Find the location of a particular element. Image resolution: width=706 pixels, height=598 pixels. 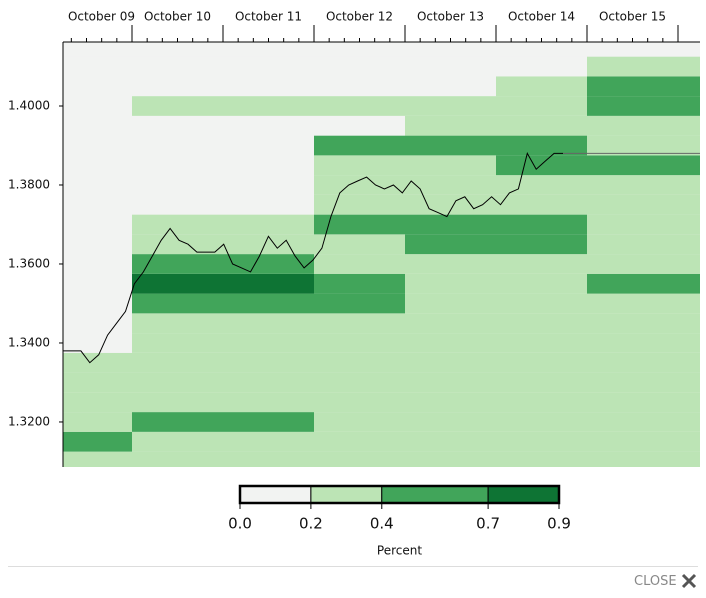

colorbar-label: Percent is located at coordinates (399, 551).